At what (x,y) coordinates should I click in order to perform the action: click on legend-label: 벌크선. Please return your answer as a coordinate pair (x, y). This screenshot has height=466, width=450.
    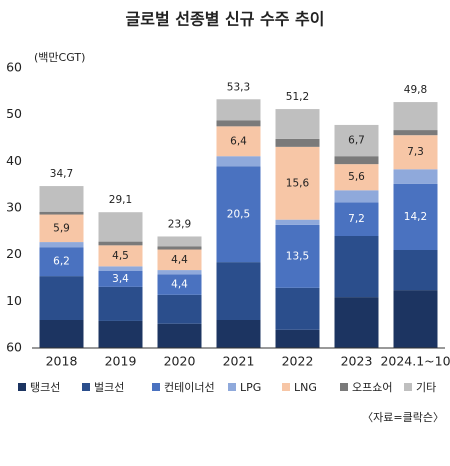
    Looking at the image, I should click on (109, 387).